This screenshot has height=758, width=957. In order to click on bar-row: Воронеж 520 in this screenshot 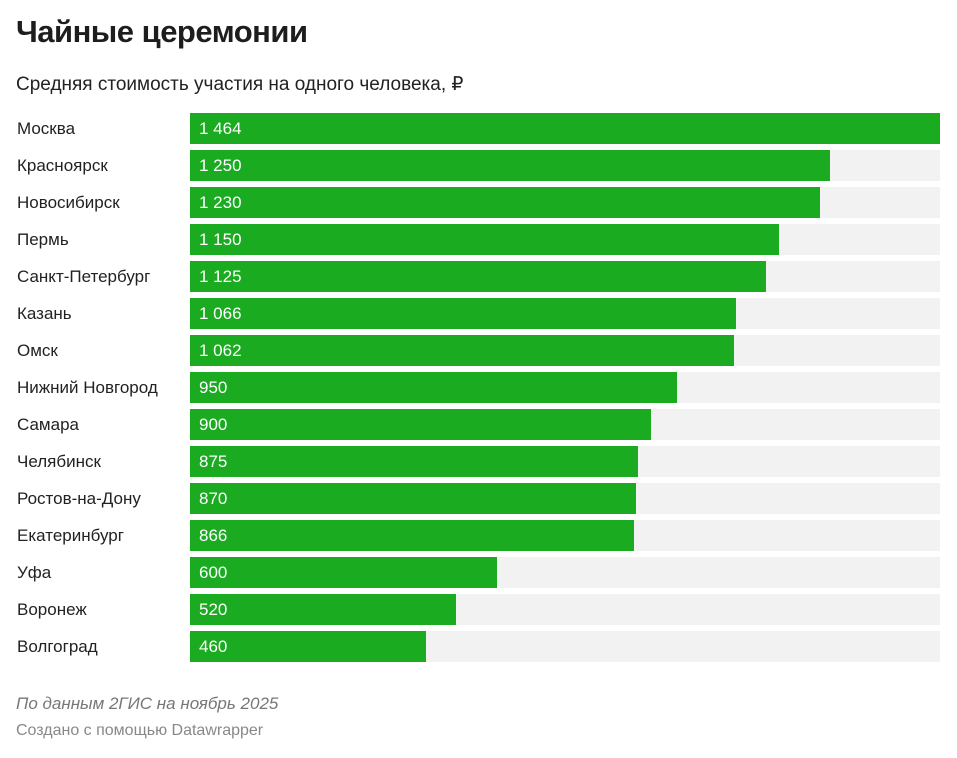, I will do `click(478, 609)`.